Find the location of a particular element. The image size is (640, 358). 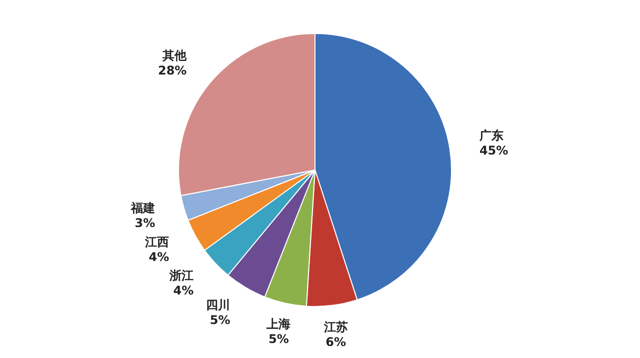

slice-label: 四川 is located at coordinates (218, 305).